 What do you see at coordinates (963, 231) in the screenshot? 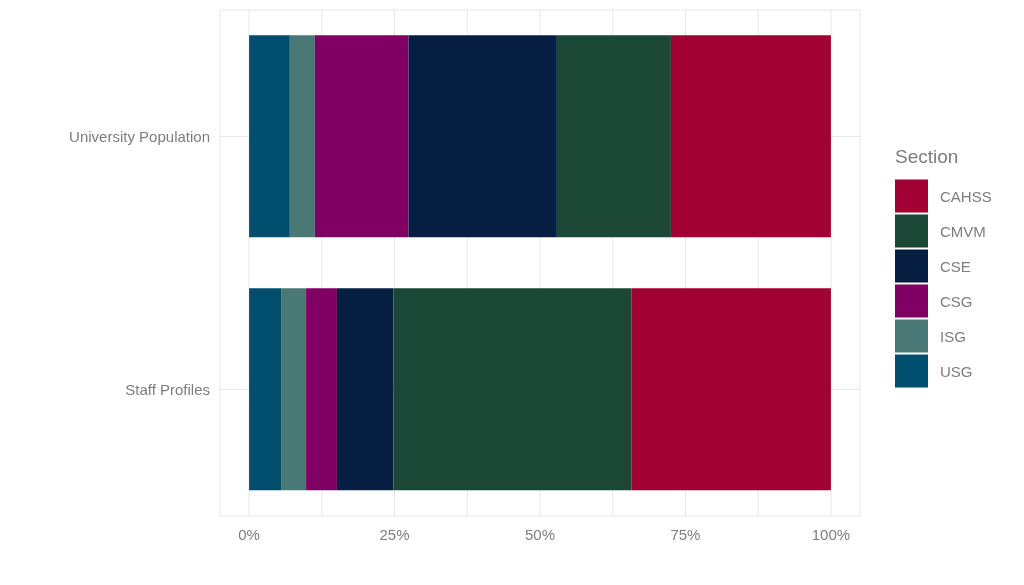
I see `legend-label: CMVM` at bounding box center [963, 231].